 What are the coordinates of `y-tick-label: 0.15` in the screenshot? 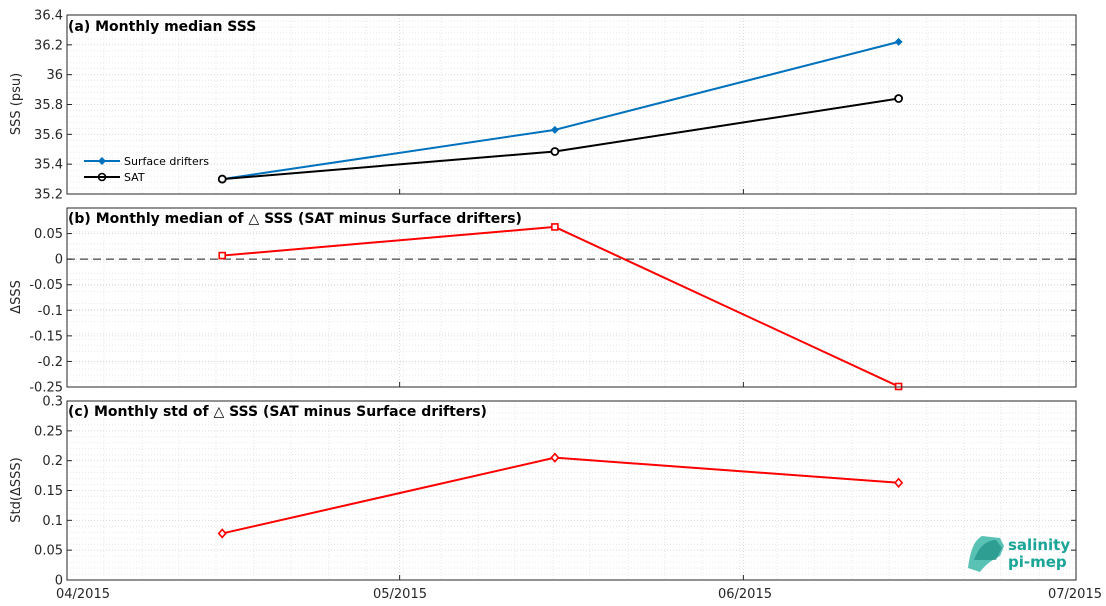 It's located at (48, 491).